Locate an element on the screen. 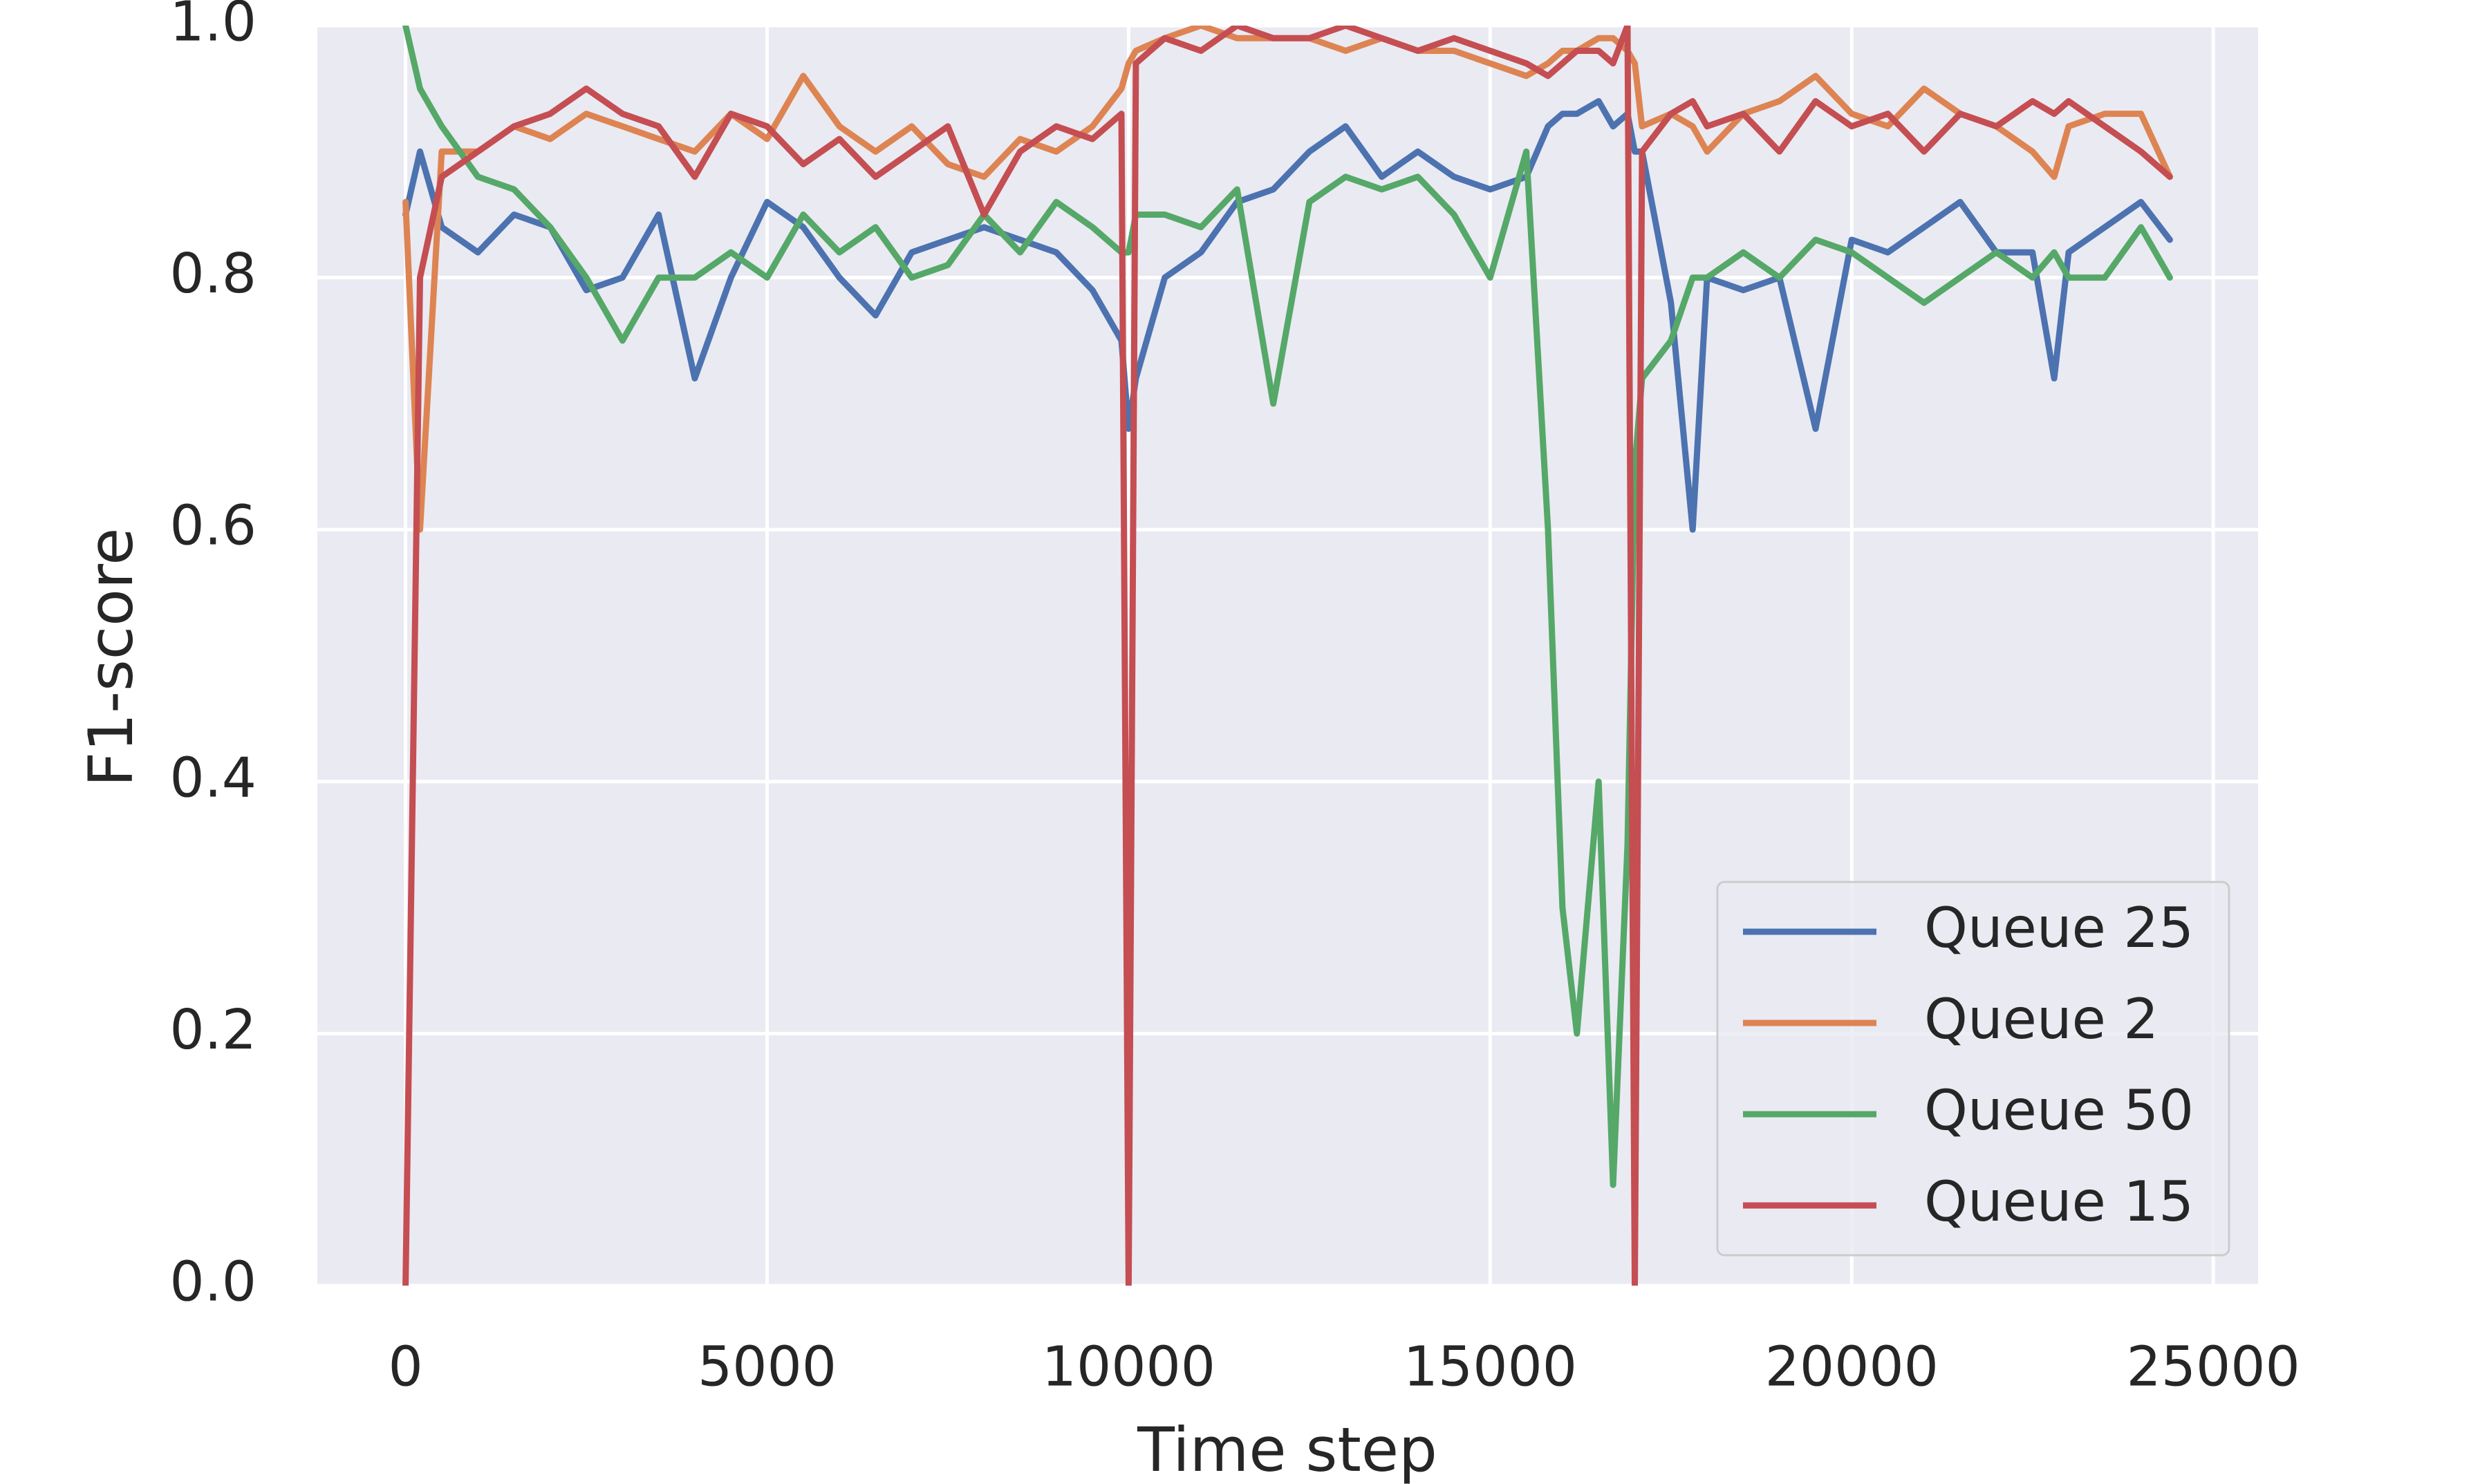 This screenshot has width=2489, height=1484. y-tick-label: 0.2 is located at coordinates (213, 1030).